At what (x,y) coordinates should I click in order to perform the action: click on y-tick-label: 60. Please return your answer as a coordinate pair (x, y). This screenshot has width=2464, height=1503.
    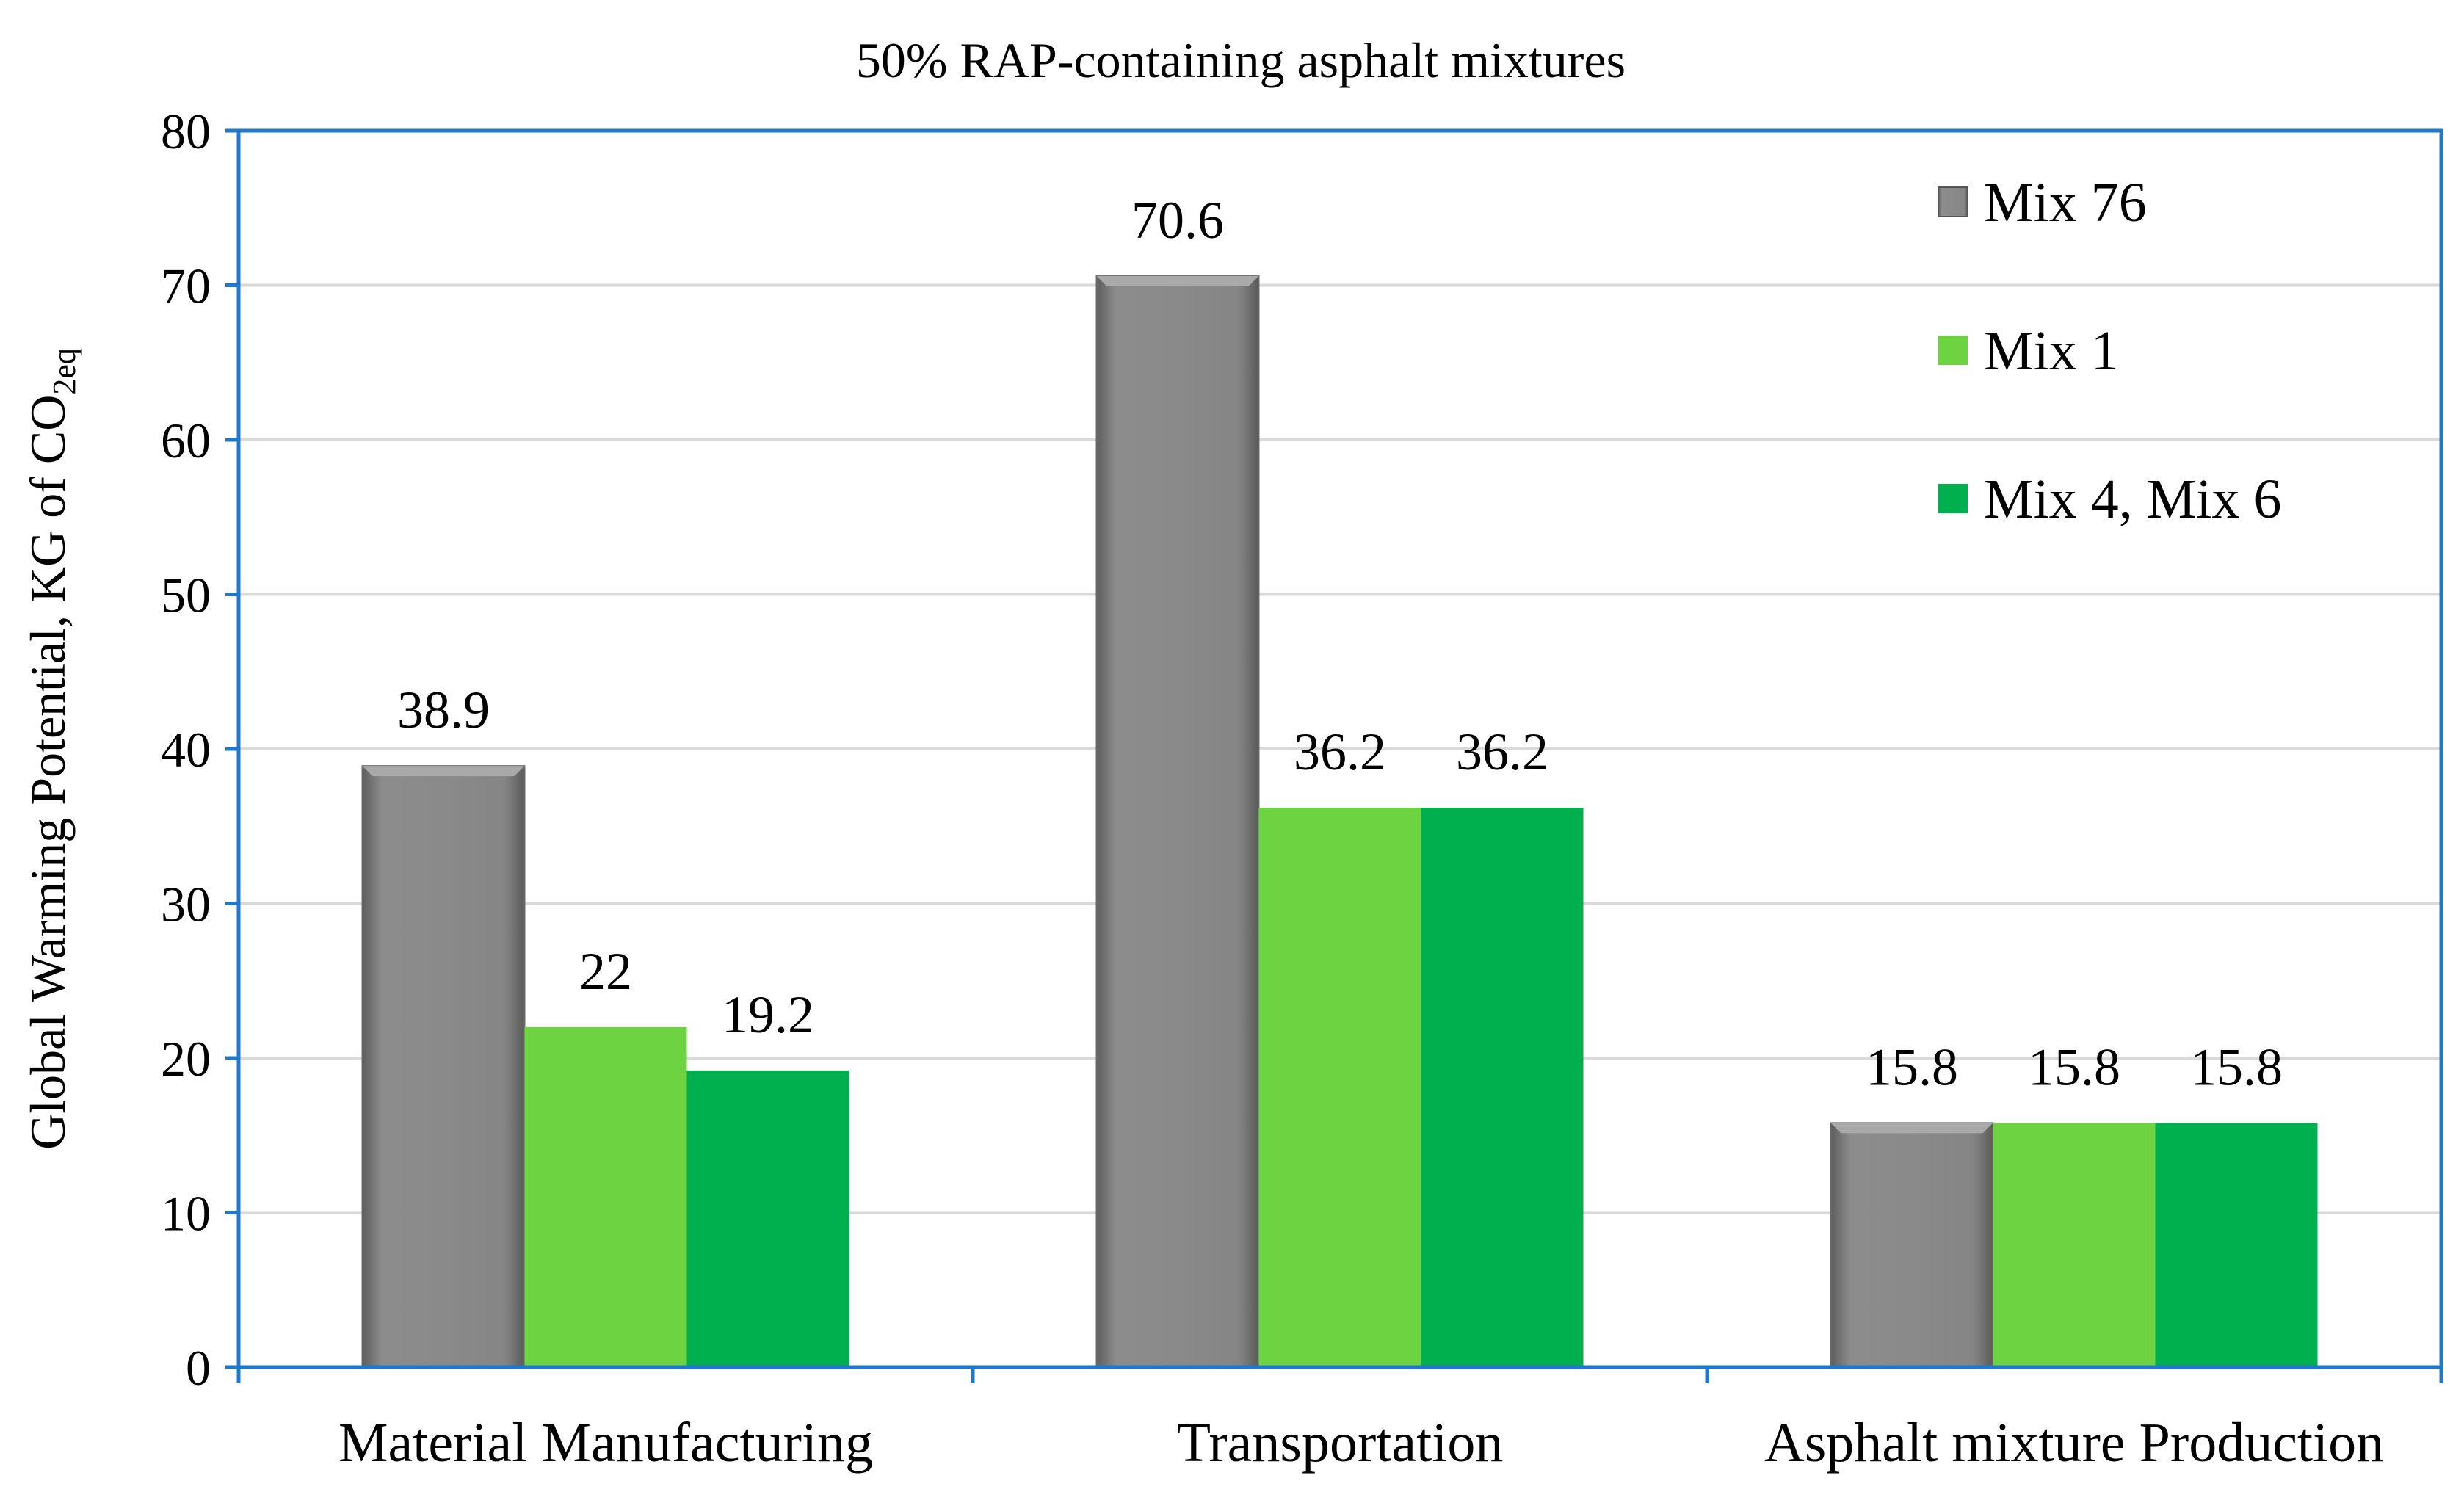
    Looking at the image, I should click on (186, 440).